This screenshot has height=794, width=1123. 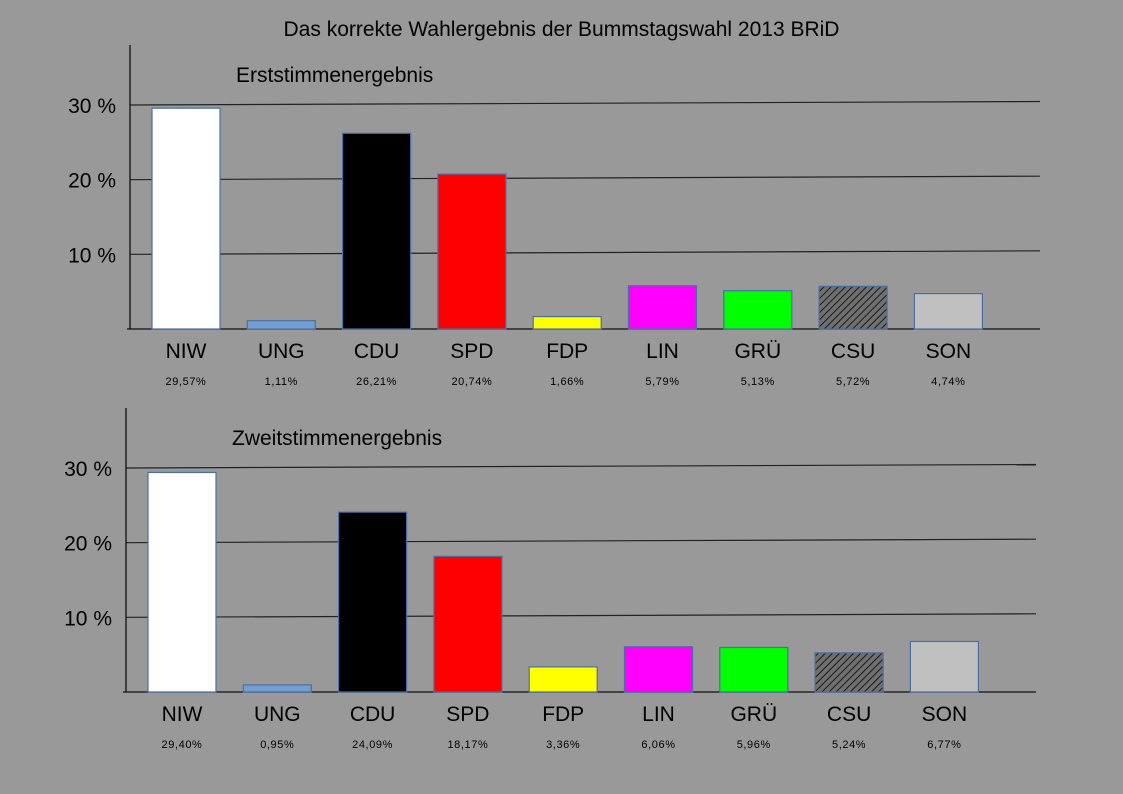 What do you see at coordinates (376, 382) in the screenshot?
I see `value-label: 26,21%` at bounding box center [376, 382].